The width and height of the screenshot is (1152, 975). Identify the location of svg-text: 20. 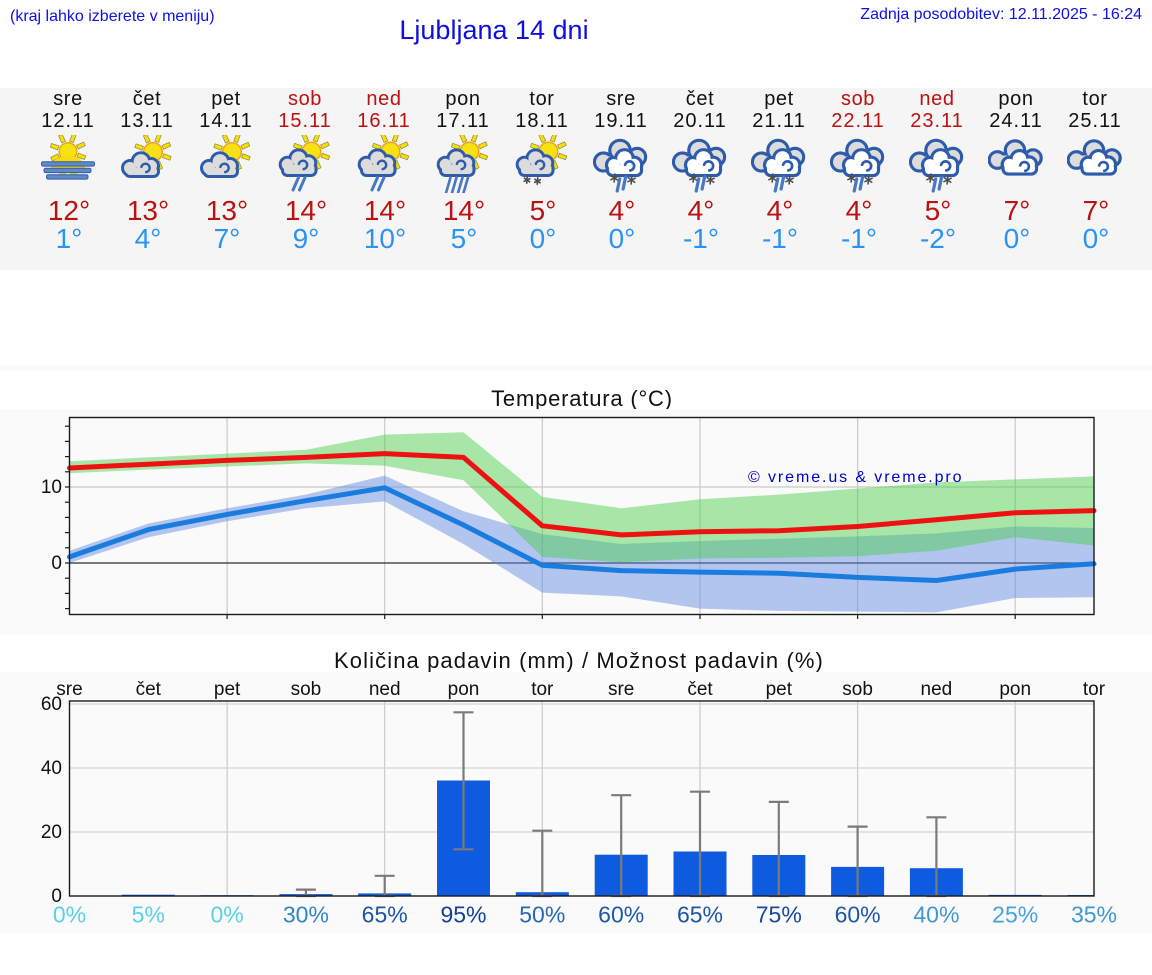
(51, 832).